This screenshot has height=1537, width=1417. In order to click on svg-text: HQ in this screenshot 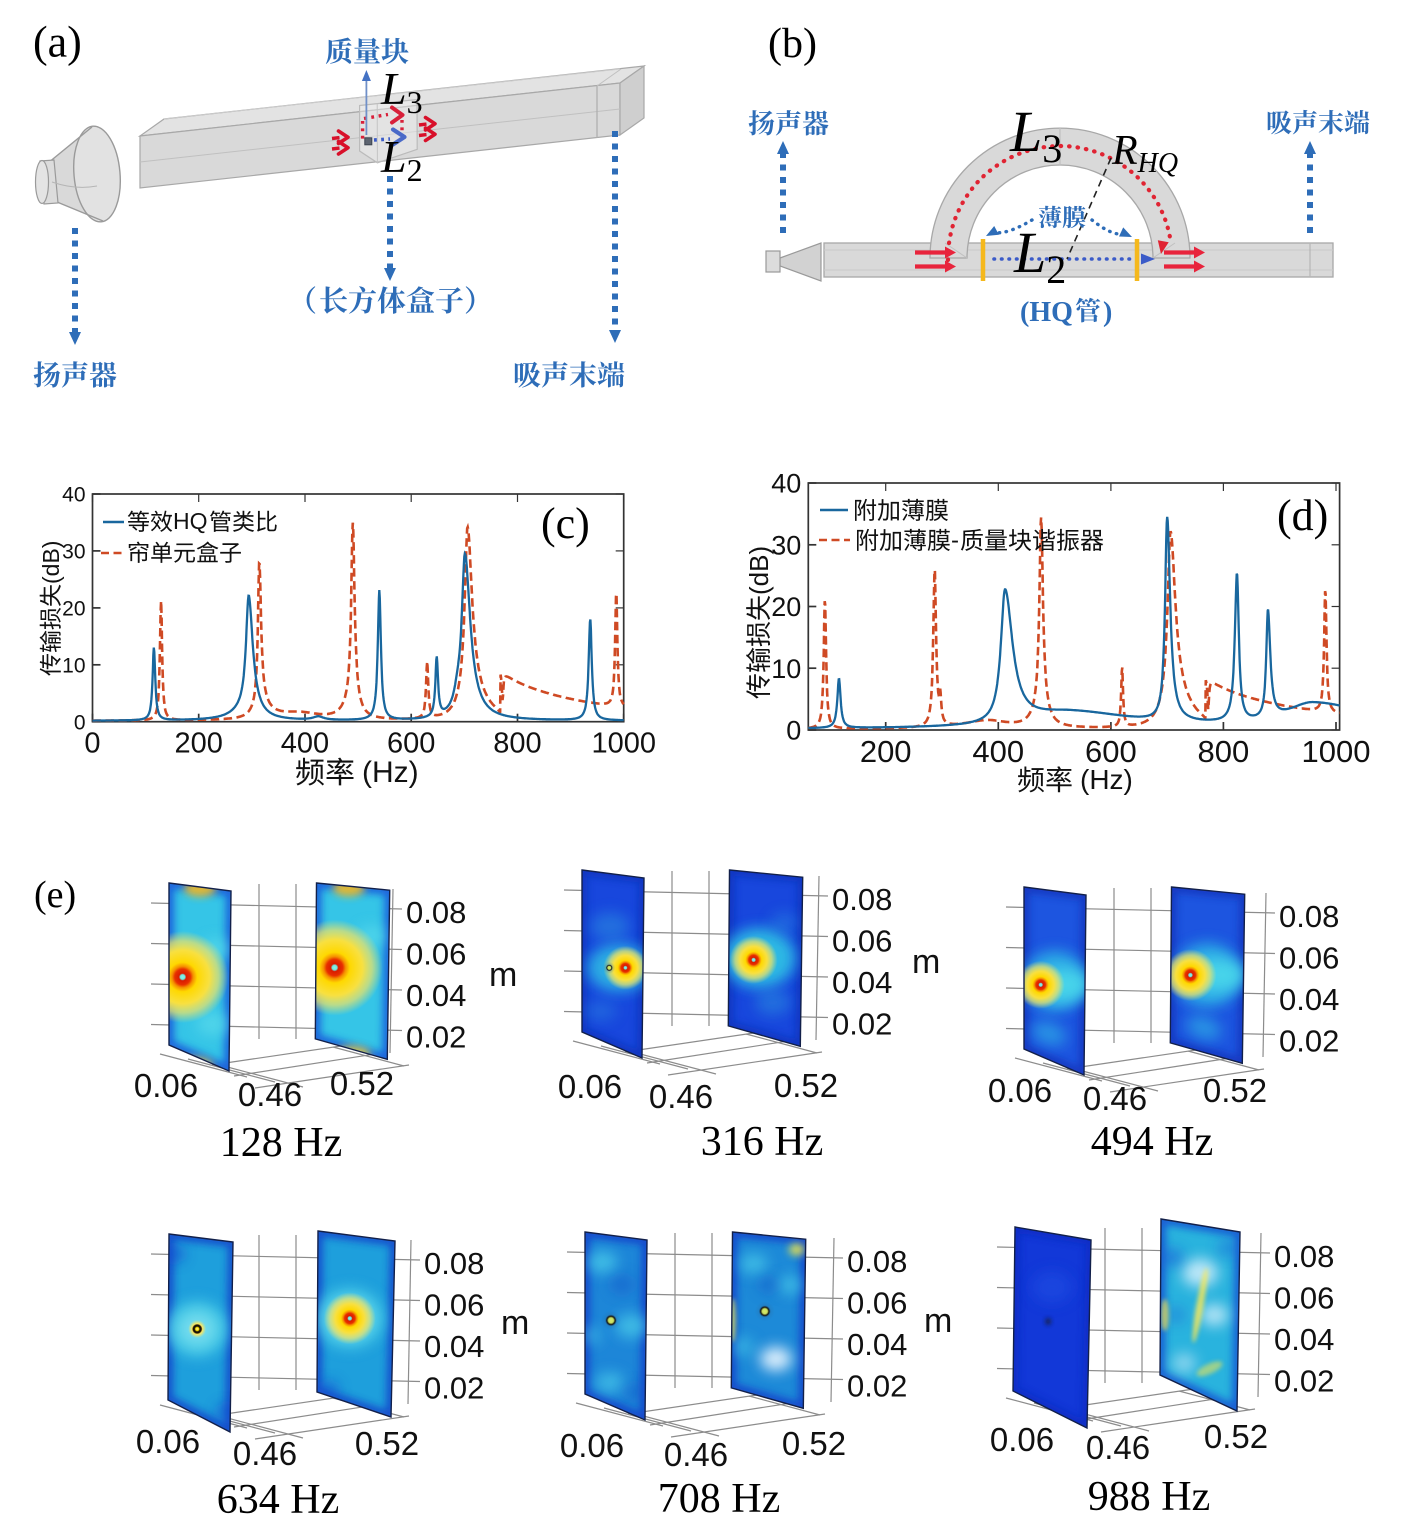, I will do `click(190, 521)`.